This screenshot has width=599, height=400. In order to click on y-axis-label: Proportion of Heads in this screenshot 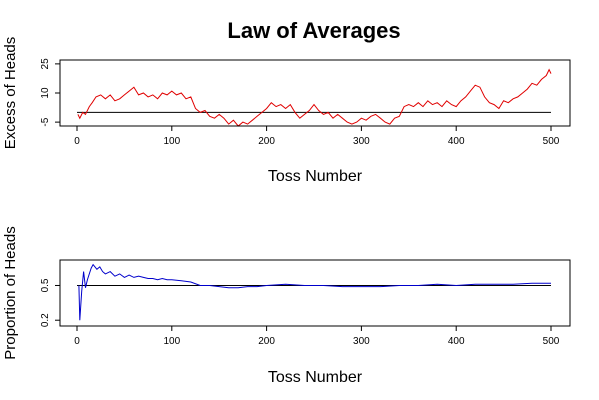, I will do `click(10, 292)`.